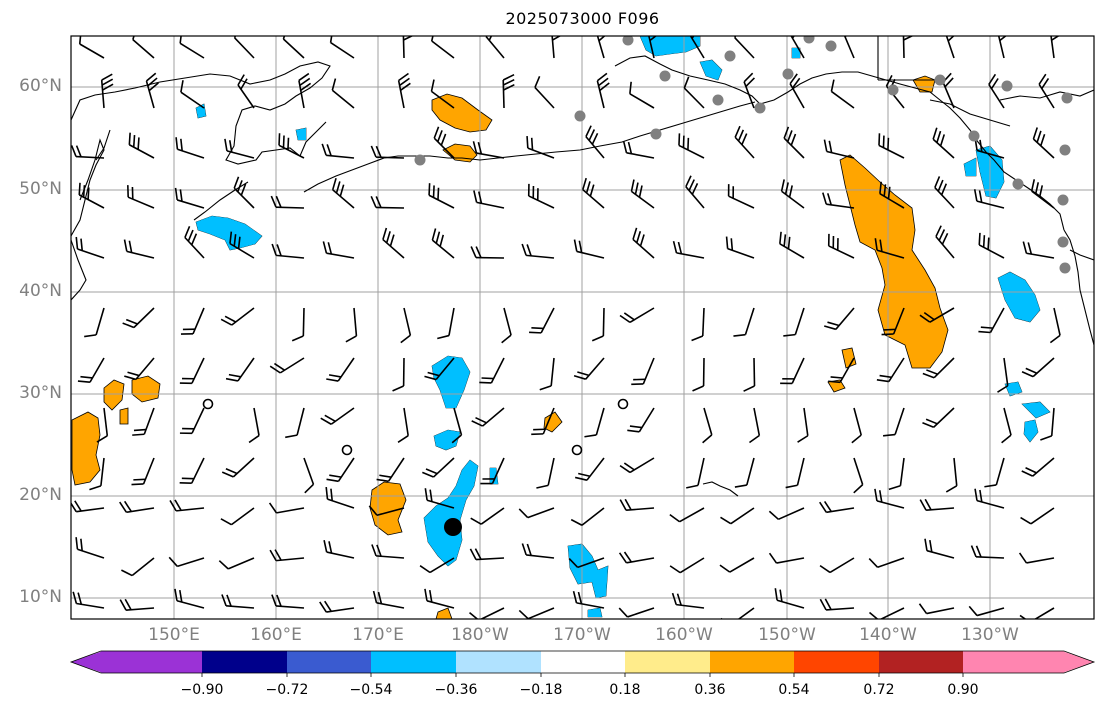 Image resolution: width=1105 pixels, height=712 pixels. Describe the element at coordinates (31, 189) in the screenshot. I see `lat-label: 50°N` at that location.